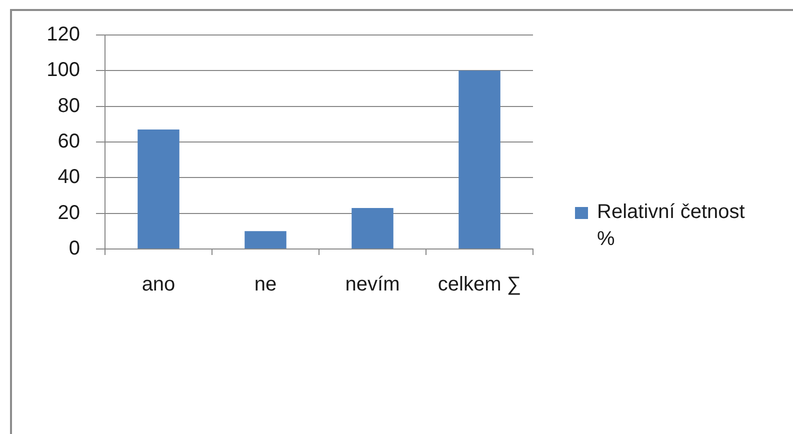  I want to click on x-tick-label: ne, so click(265, 285).